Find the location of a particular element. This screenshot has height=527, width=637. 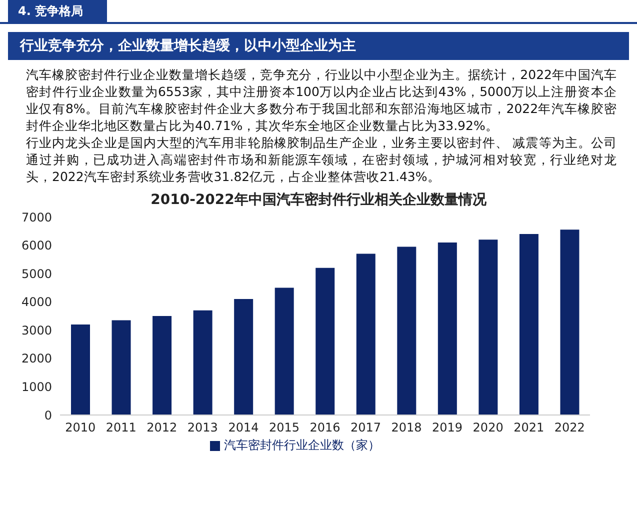

x-tick-label: 2013 is located at coordinates (202, 427).